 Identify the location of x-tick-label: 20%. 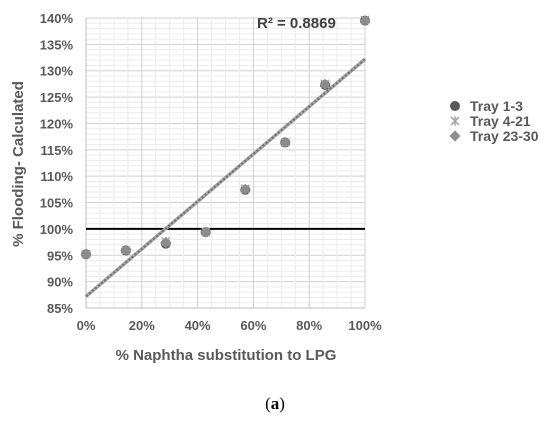
(142, 325).